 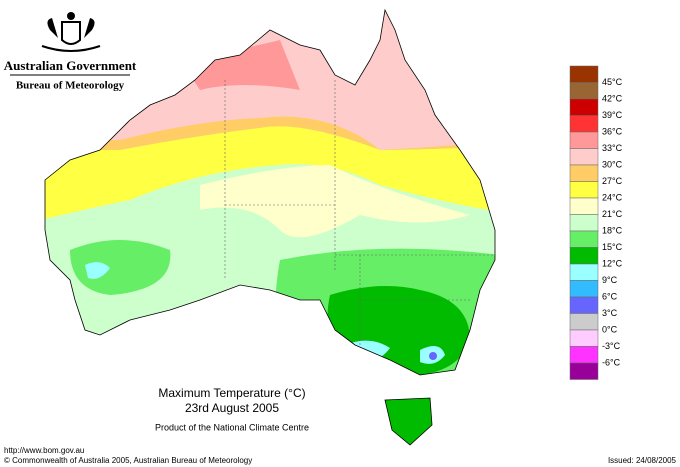 I want to click on footer-issued: Issued: 24/08/2005, so click(x=642, y=460).